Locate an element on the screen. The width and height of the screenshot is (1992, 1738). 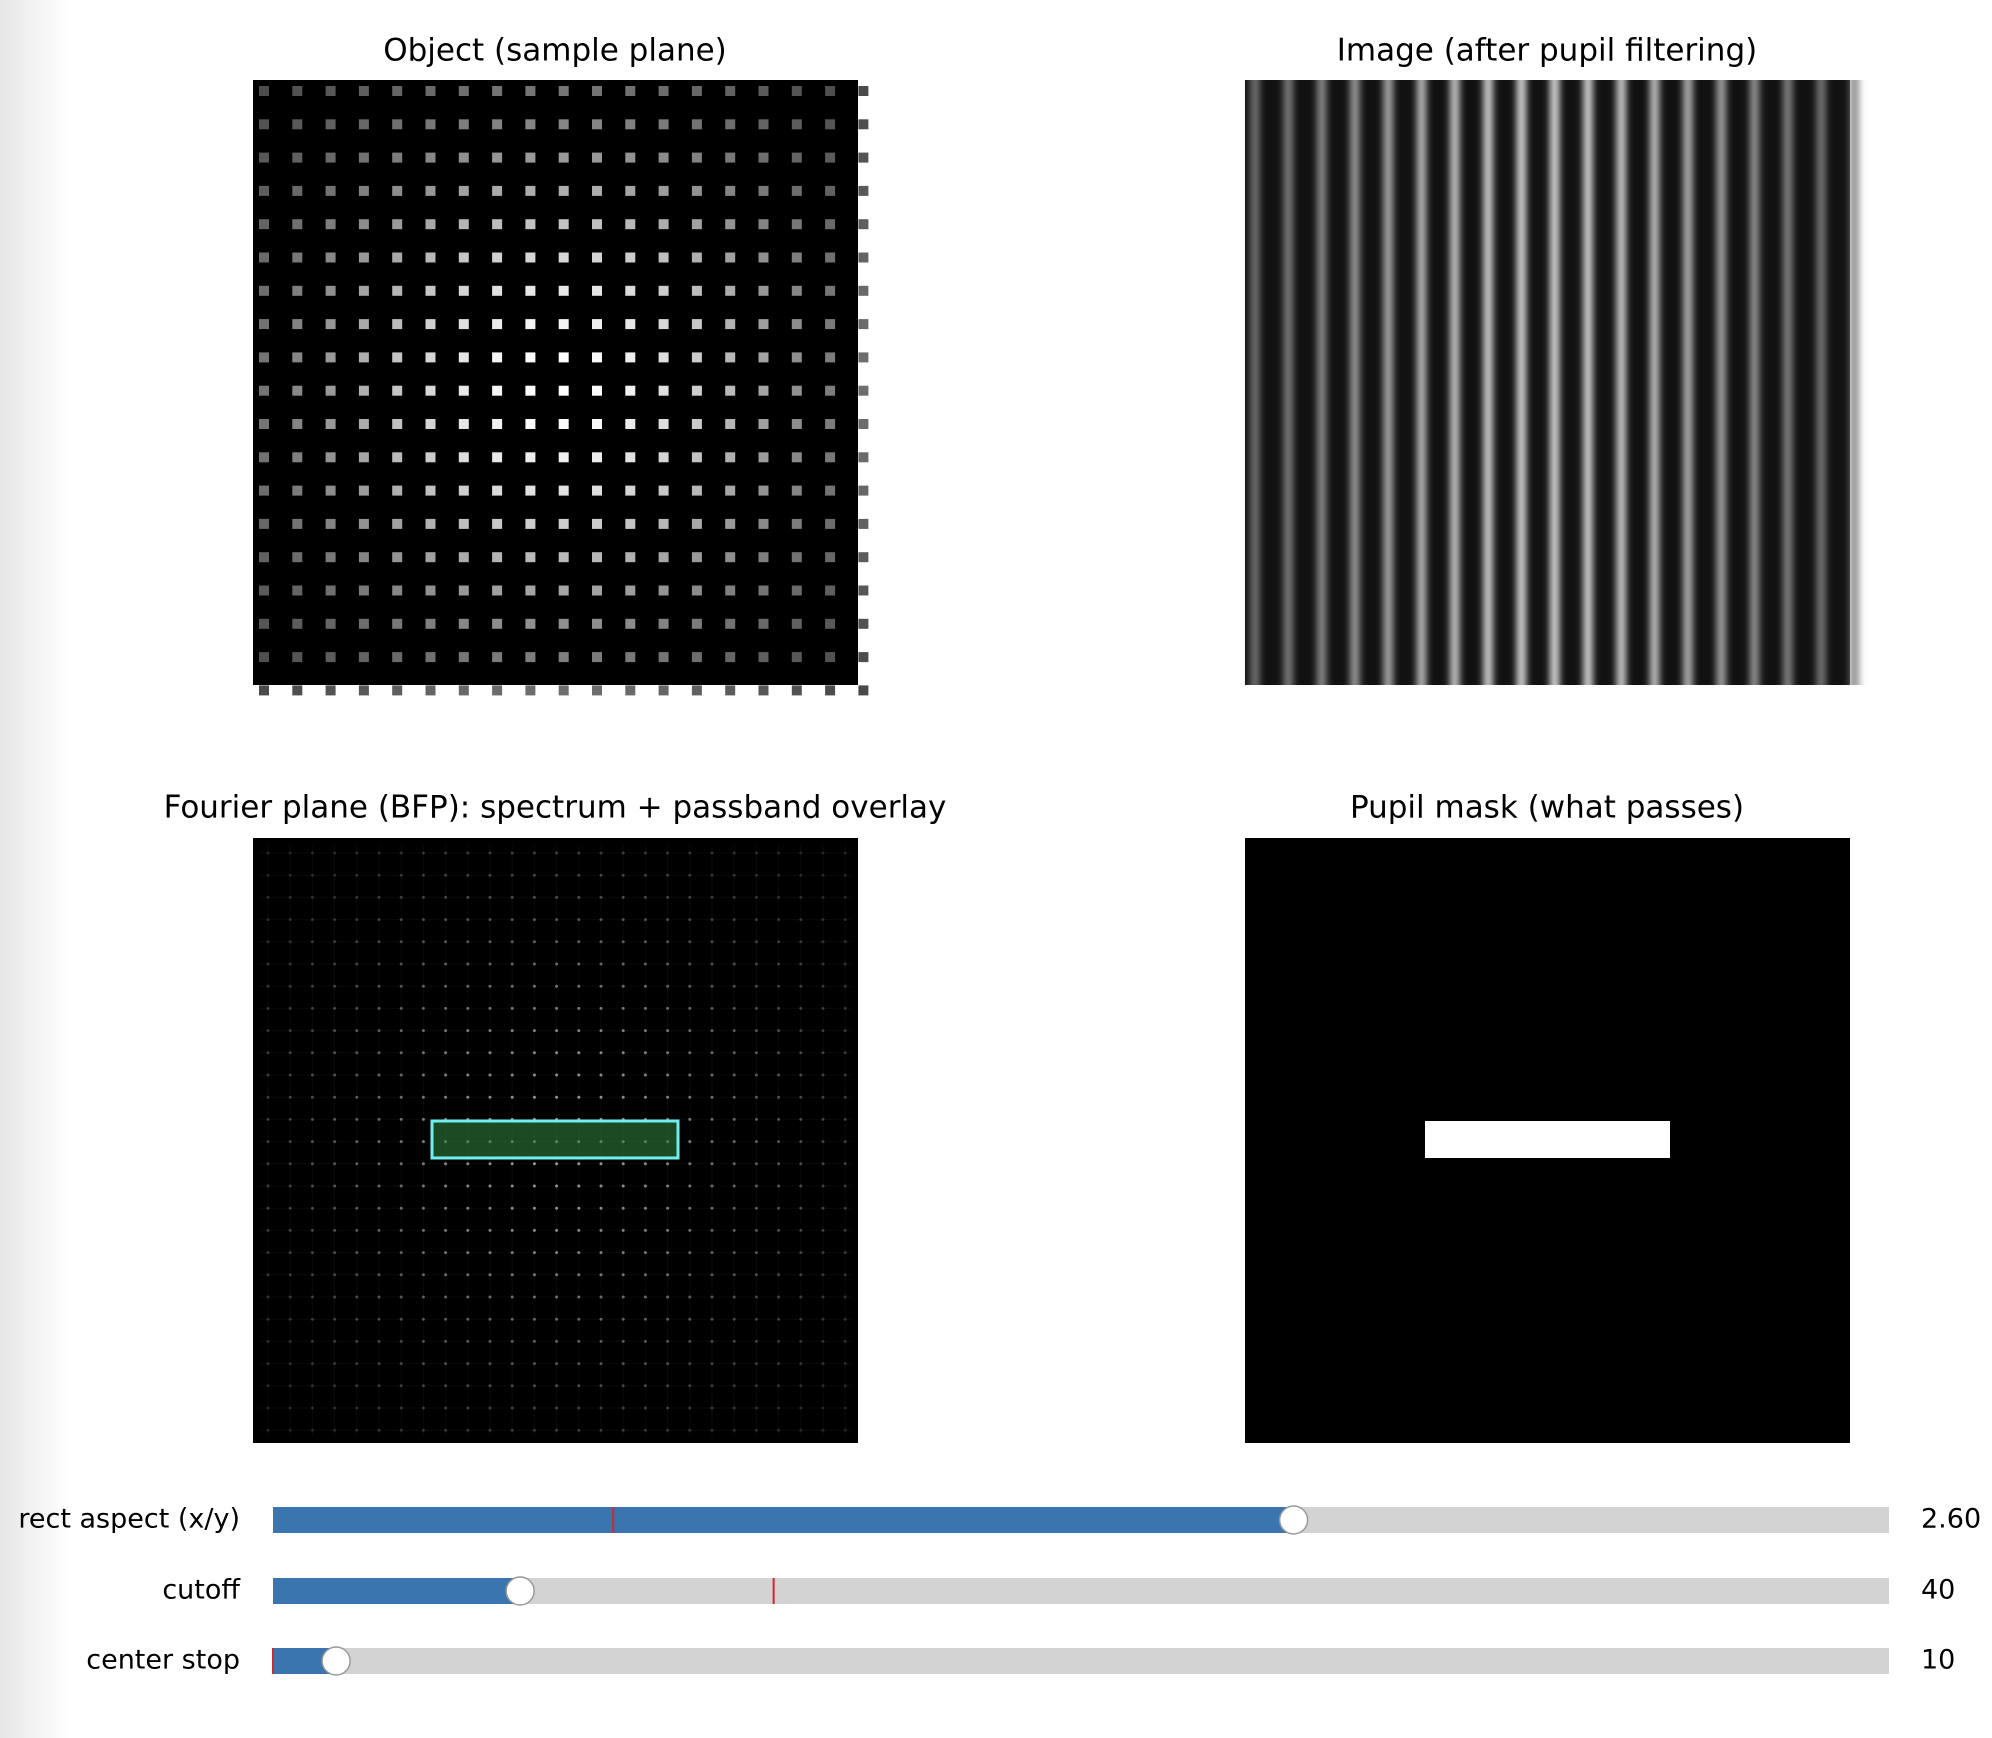
passband-overlay is located at coordinates (555, 1139).